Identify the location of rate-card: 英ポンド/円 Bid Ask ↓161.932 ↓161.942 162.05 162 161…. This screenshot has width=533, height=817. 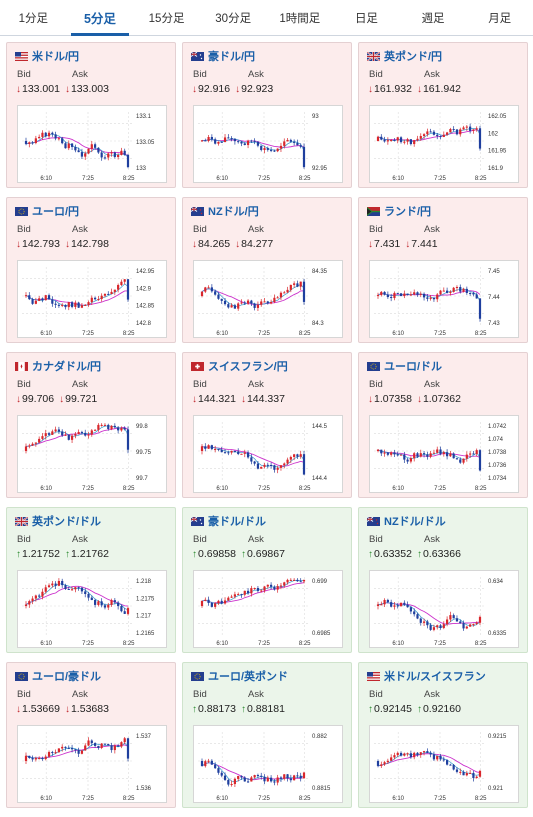
(443, 115).